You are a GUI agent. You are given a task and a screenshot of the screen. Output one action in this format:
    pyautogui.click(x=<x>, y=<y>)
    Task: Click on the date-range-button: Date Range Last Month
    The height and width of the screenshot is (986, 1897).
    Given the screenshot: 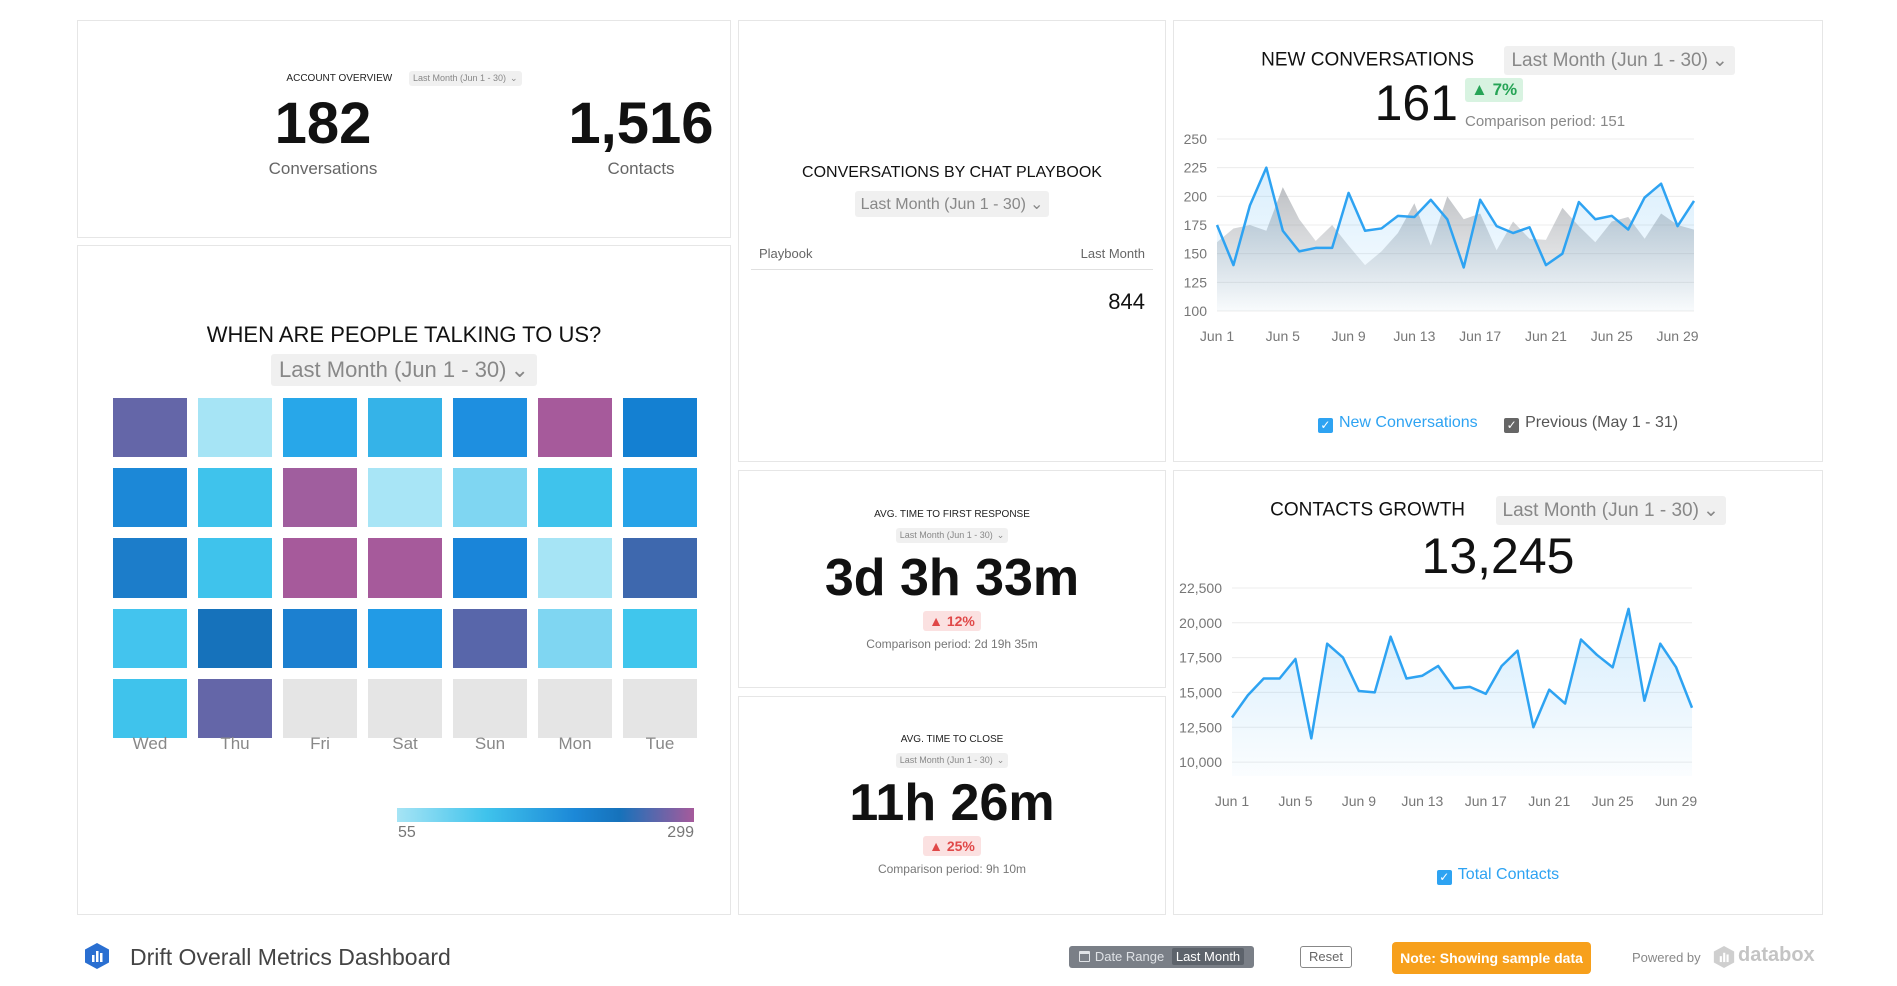 What is the action you would take?
    pyautogui.click(x=1161, y=957)
    